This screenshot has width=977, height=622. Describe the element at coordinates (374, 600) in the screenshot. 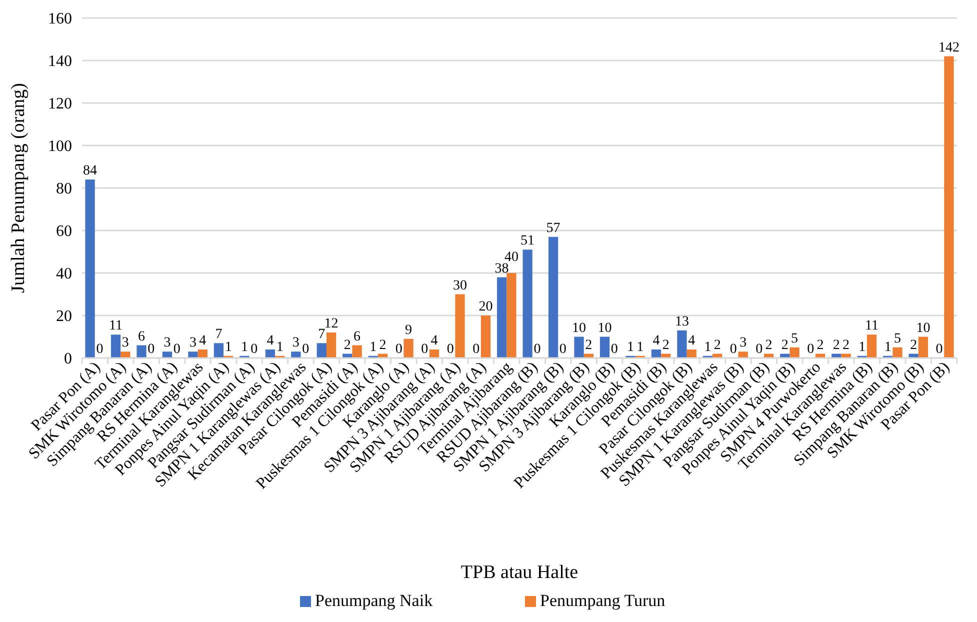

I see `legend-label: Penumpang Naik` at that location.